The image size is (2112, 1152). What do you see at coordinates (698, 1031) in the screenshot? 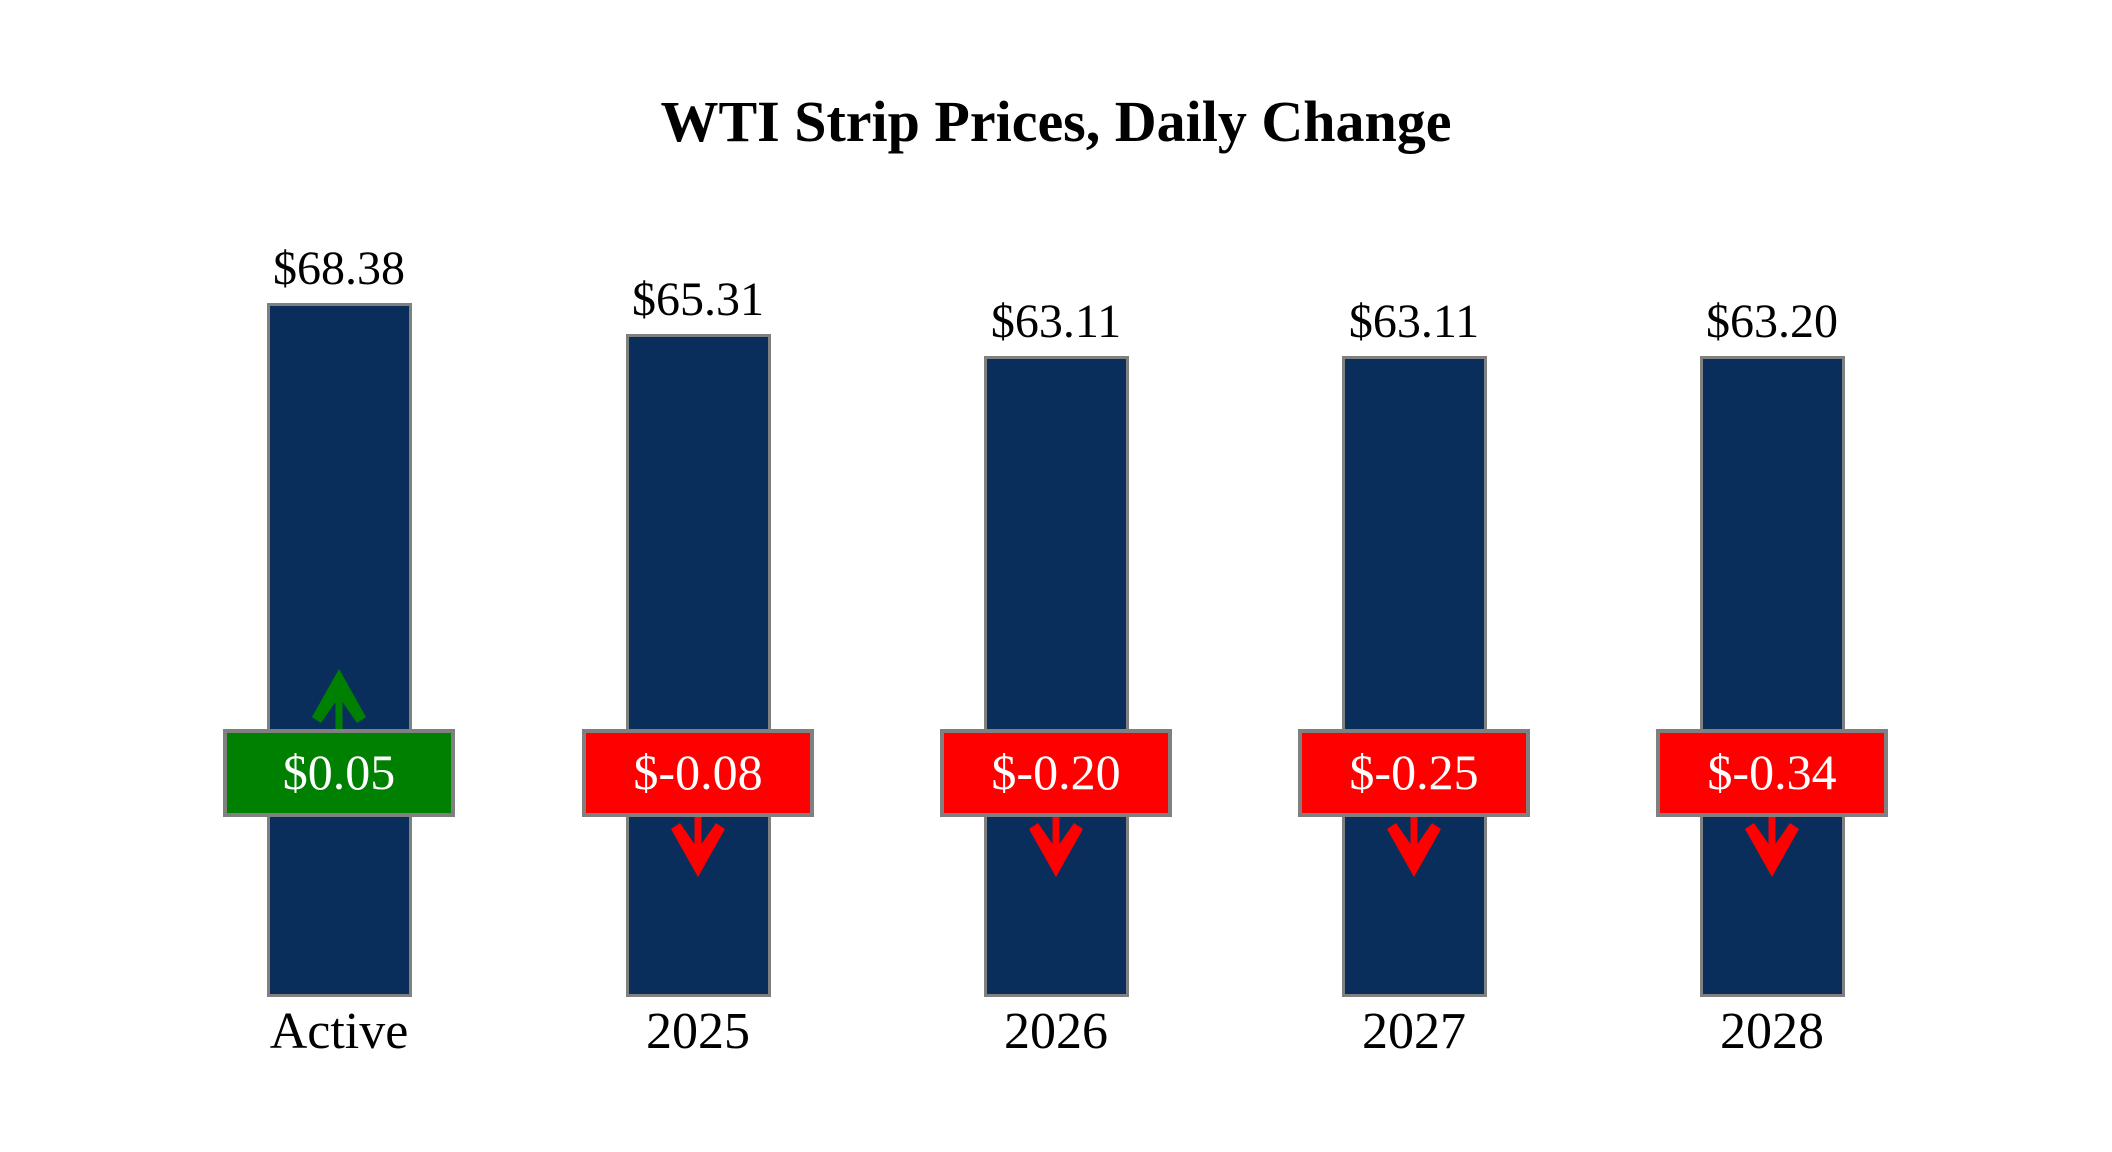
I see `category-label: 2025` at bounding box center [698, 1031].